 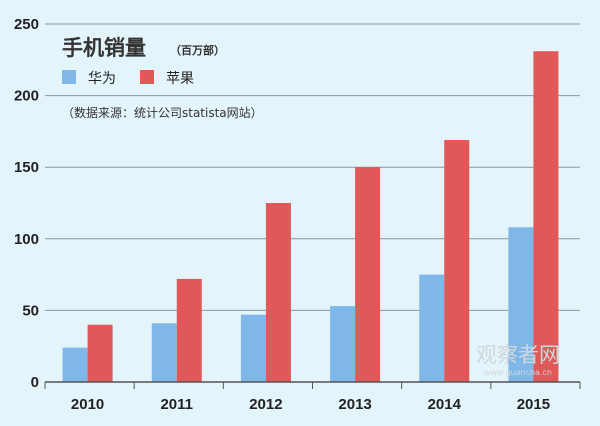 I want to click on watermark-url: www.guancha.cn, so click(x=518, y=372).